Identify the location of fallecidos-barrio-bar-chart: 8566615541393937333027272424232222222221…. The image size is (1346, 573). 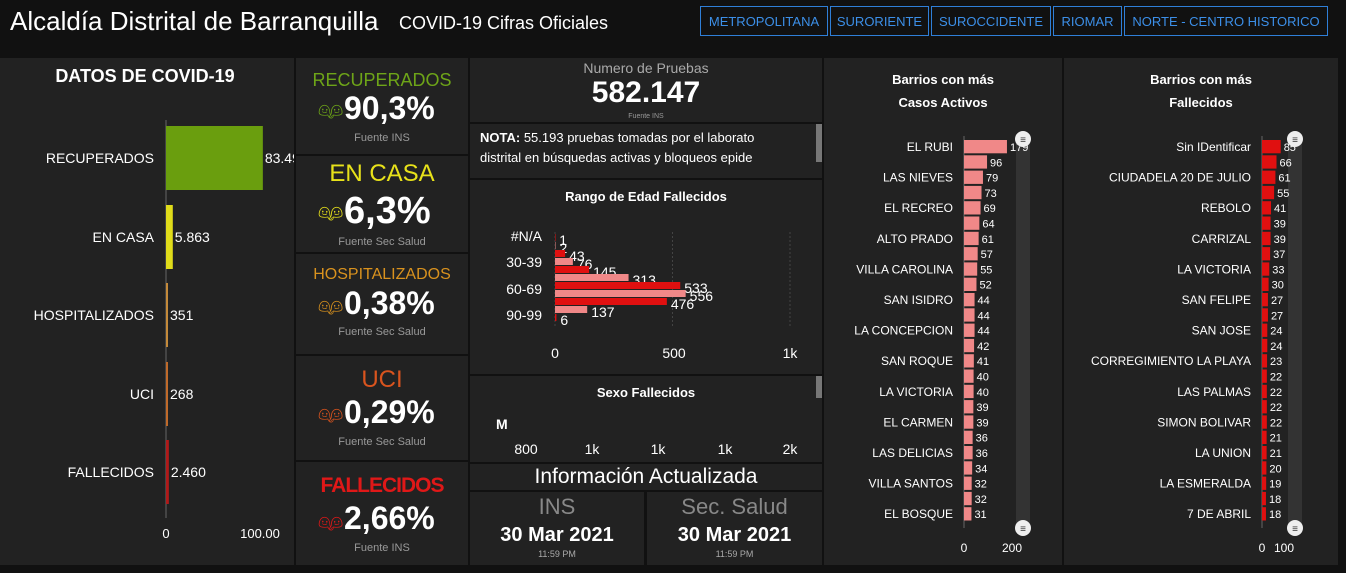
(1197, 343).